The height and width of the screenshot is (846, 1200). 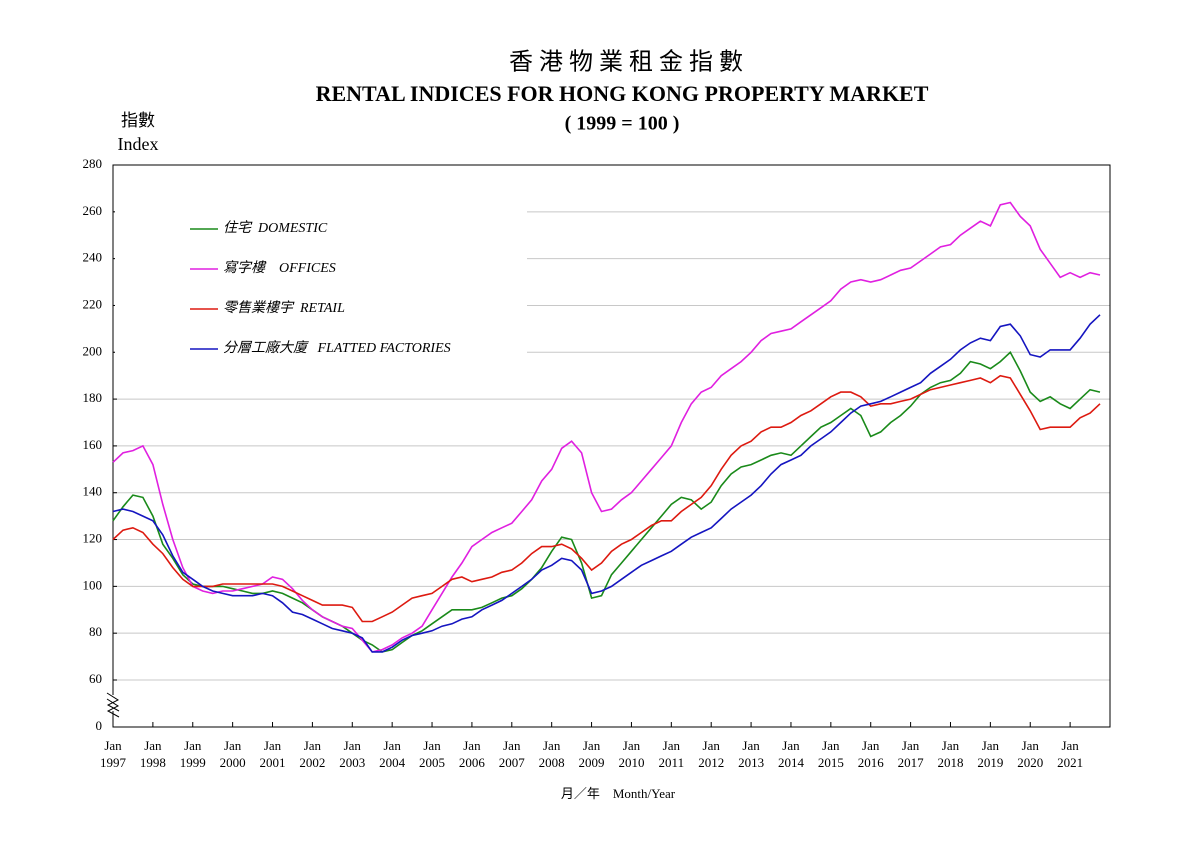 What do you see at coordinates (279, 268) in the screenshot?
I see `legend-label: 寫字樓 OFFICES` at bounding box center [279, 268].